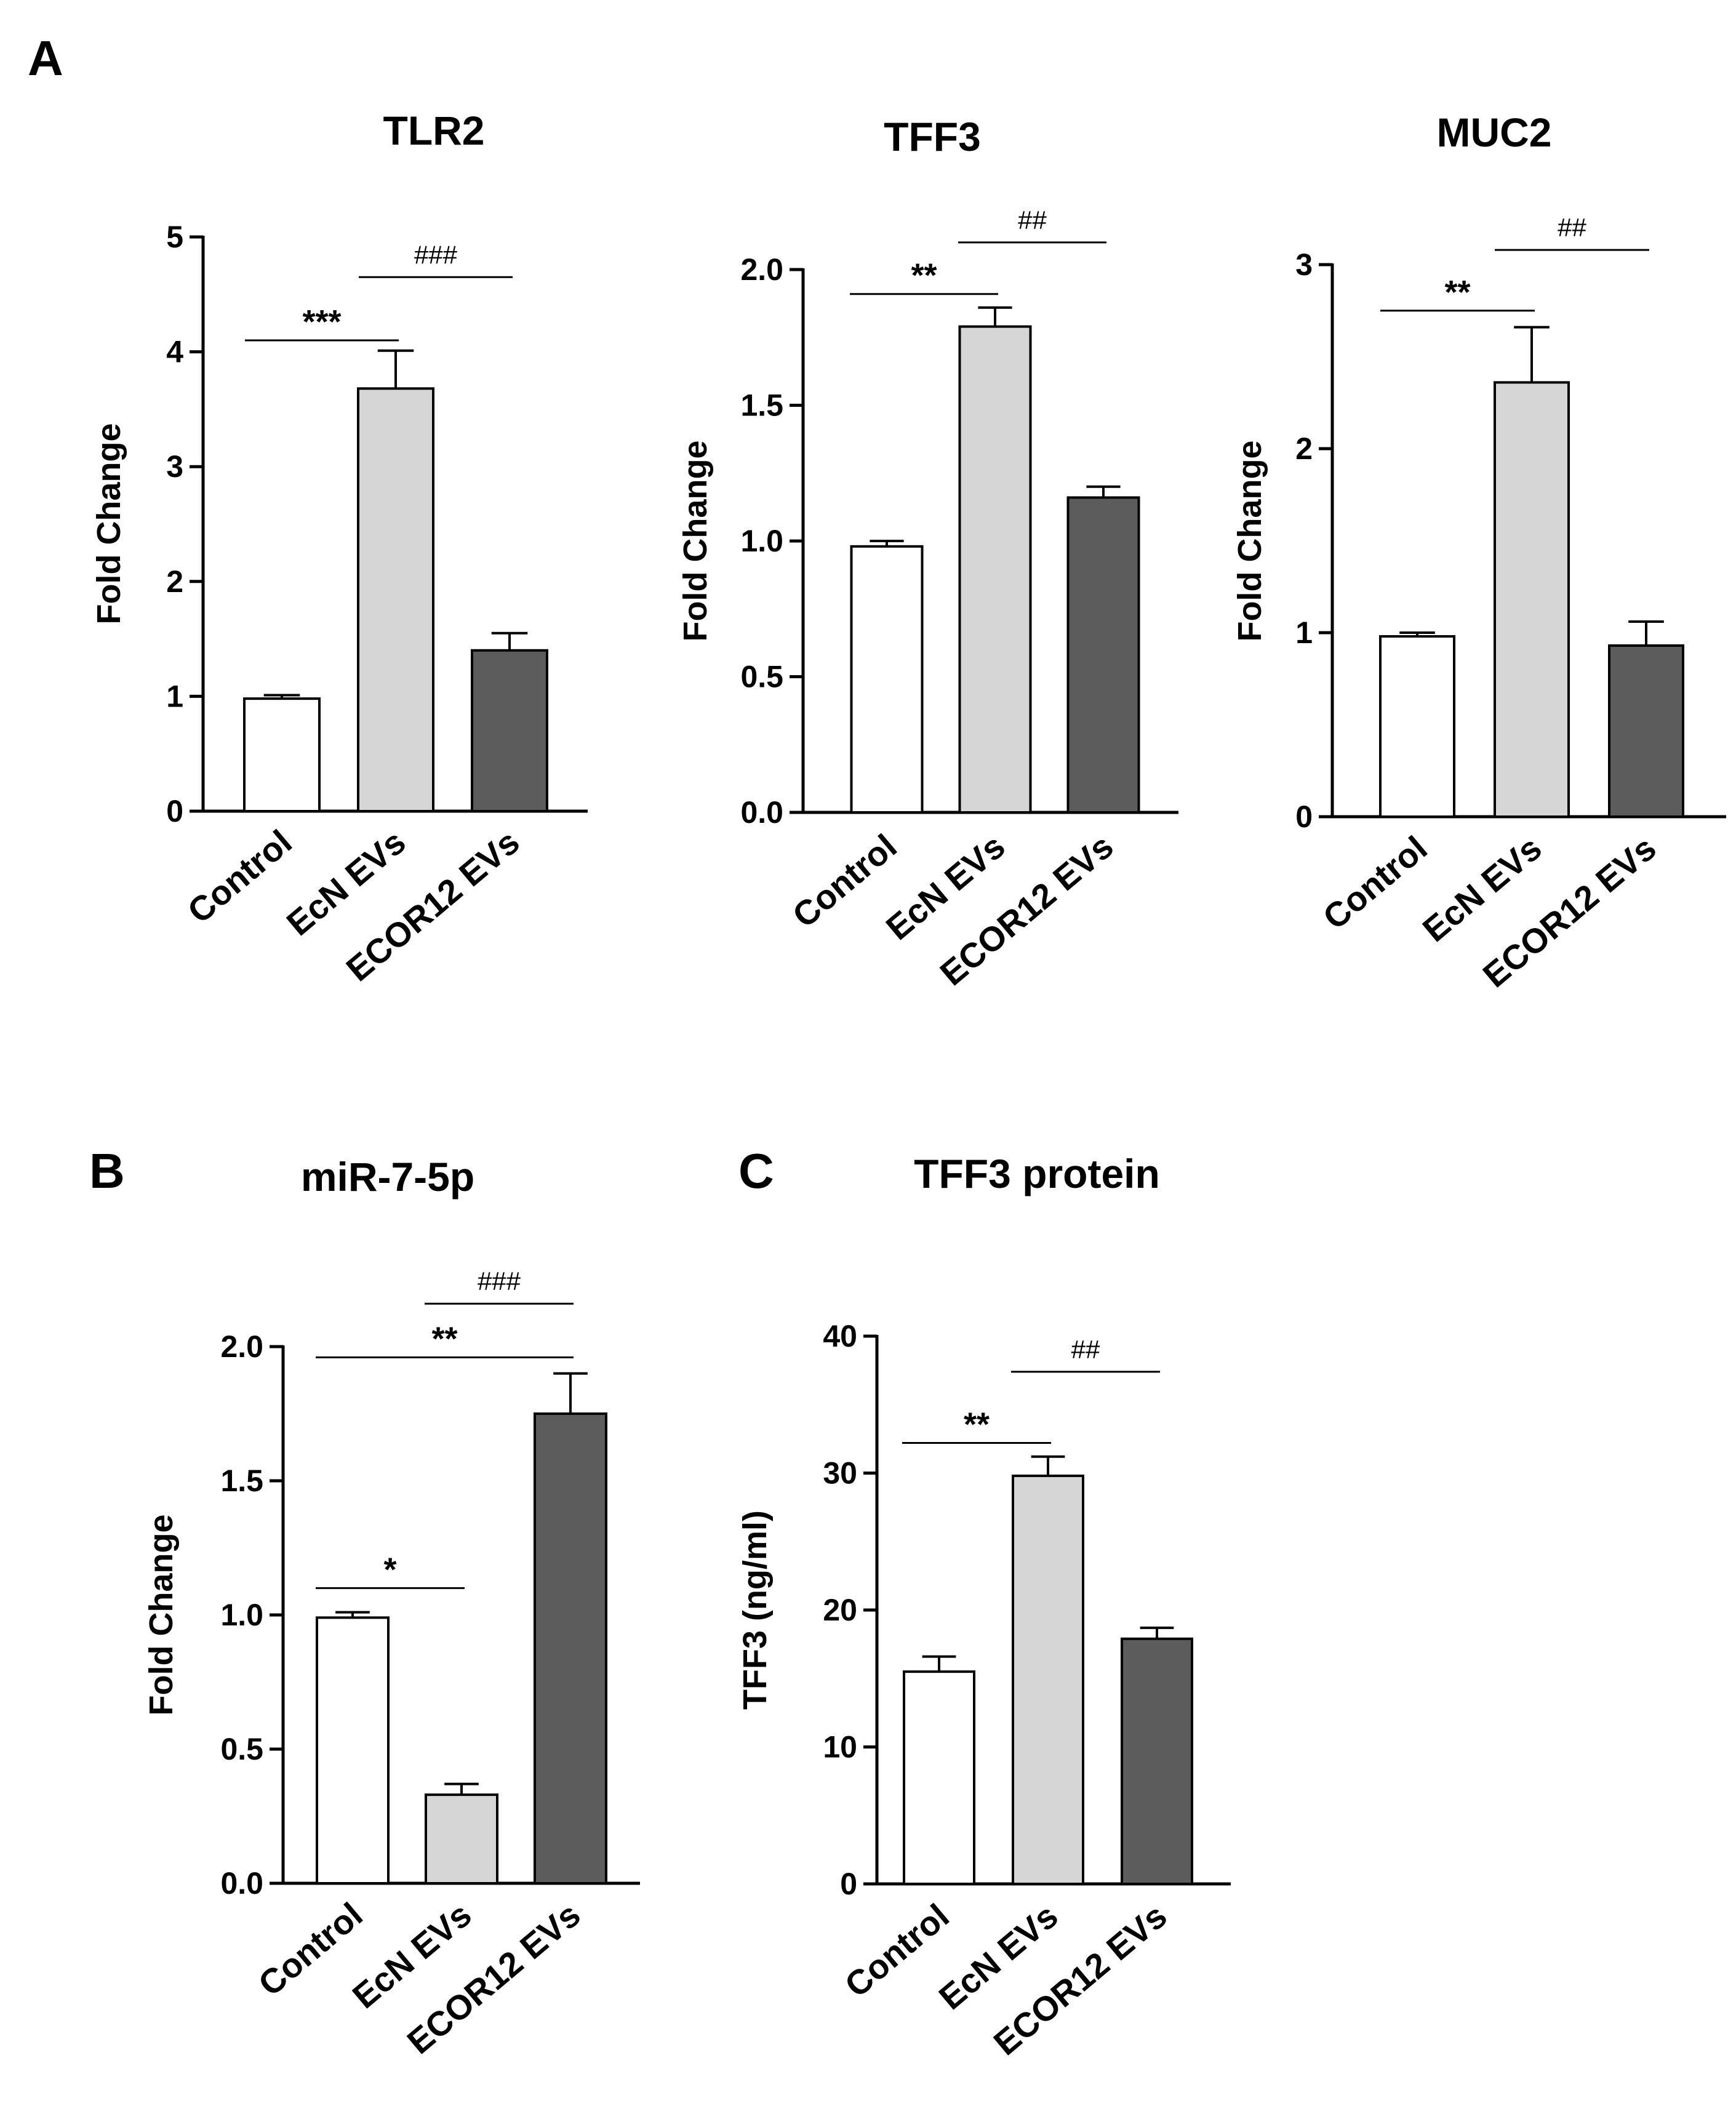 The width and height of the screenshot is (1736, 2119). I want to click on y-tick-label: 4, so click(174, 352).